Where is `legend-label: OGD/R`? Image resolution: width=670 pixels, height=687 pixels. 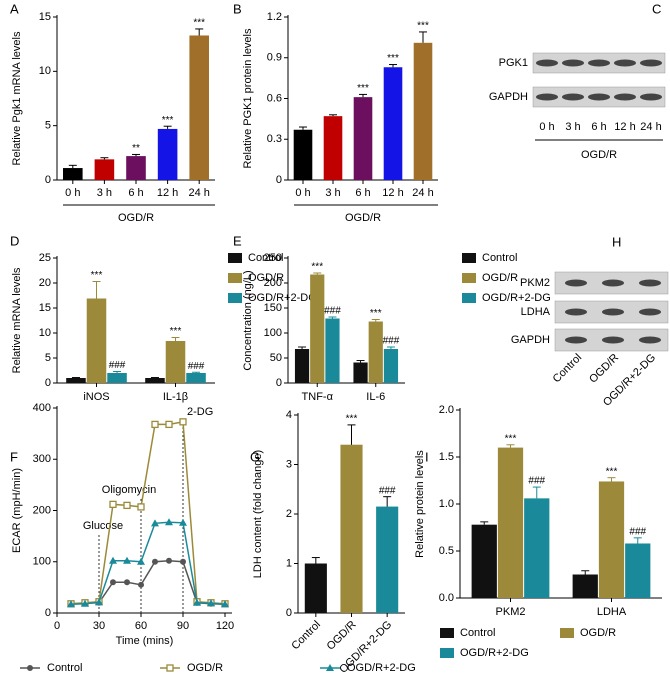
legend-label: OGD/R is located at coordinates (266, 278).